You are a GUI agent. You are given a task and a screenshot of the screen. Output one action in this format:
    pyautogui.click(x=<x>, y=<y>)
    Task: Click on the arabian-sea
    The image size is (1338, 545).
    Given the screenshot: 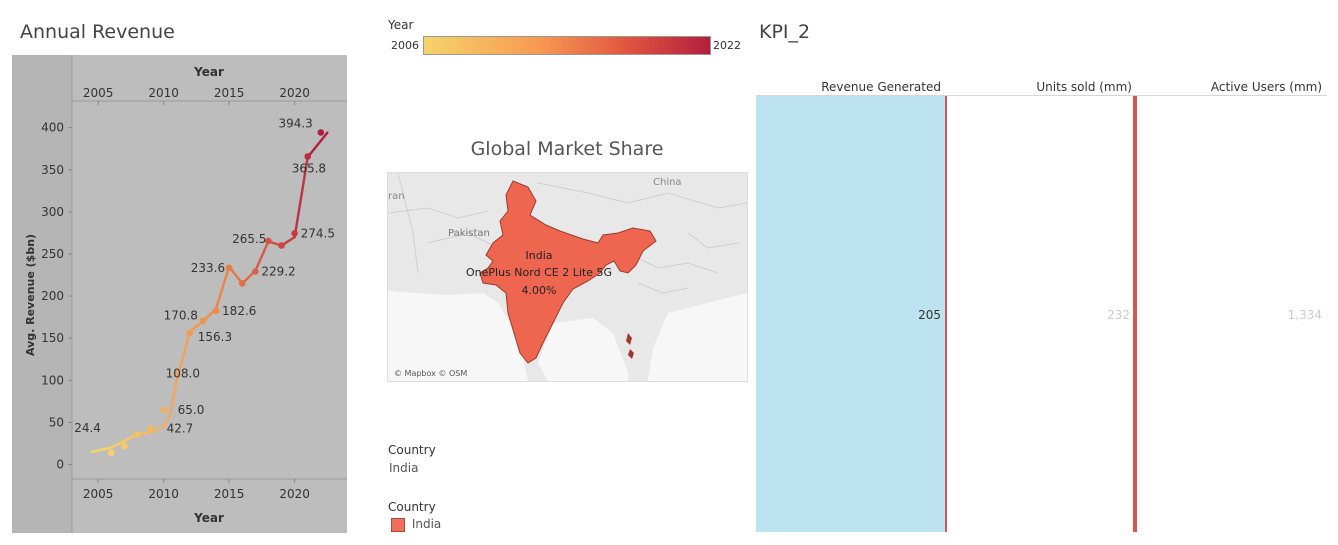 What is the action you would take?
    pyautogui.click(x=458, y=336)
    